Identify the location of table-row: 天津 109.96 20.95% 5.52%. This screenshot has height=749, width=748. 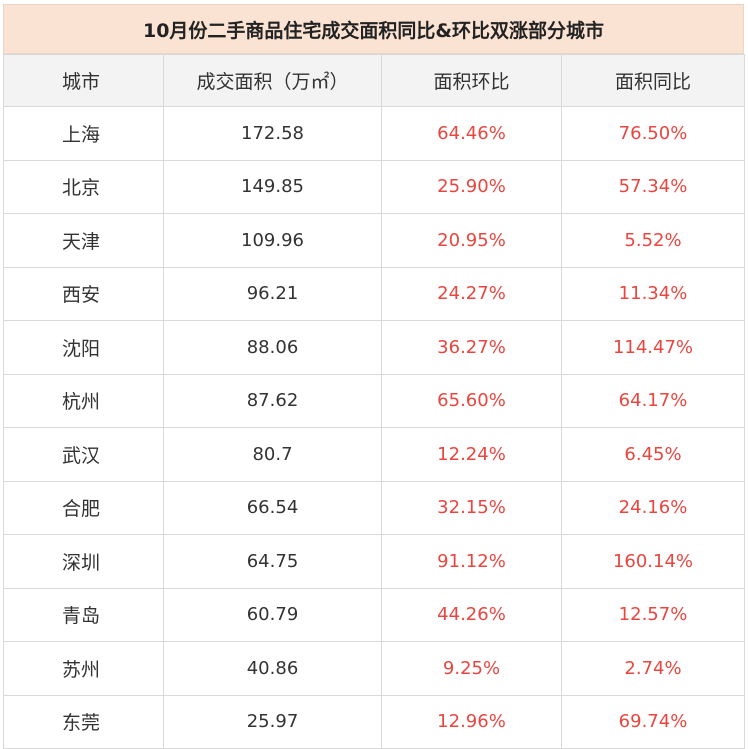
(374, 240).